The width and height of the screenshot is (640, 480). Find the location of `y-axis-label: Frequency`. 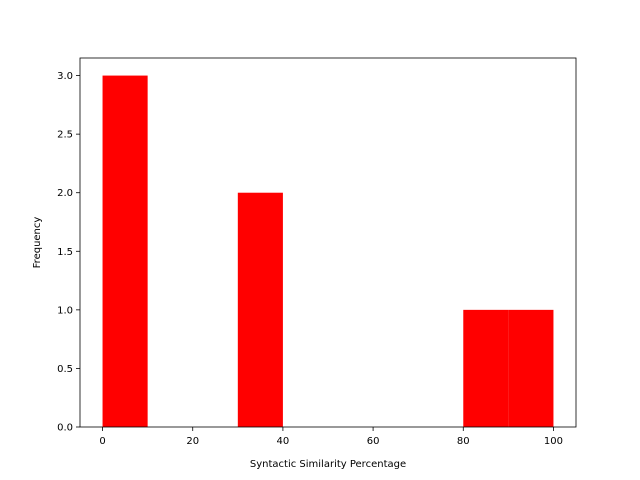

y-axis-label: Frequency is located at coordinates (37, 243).